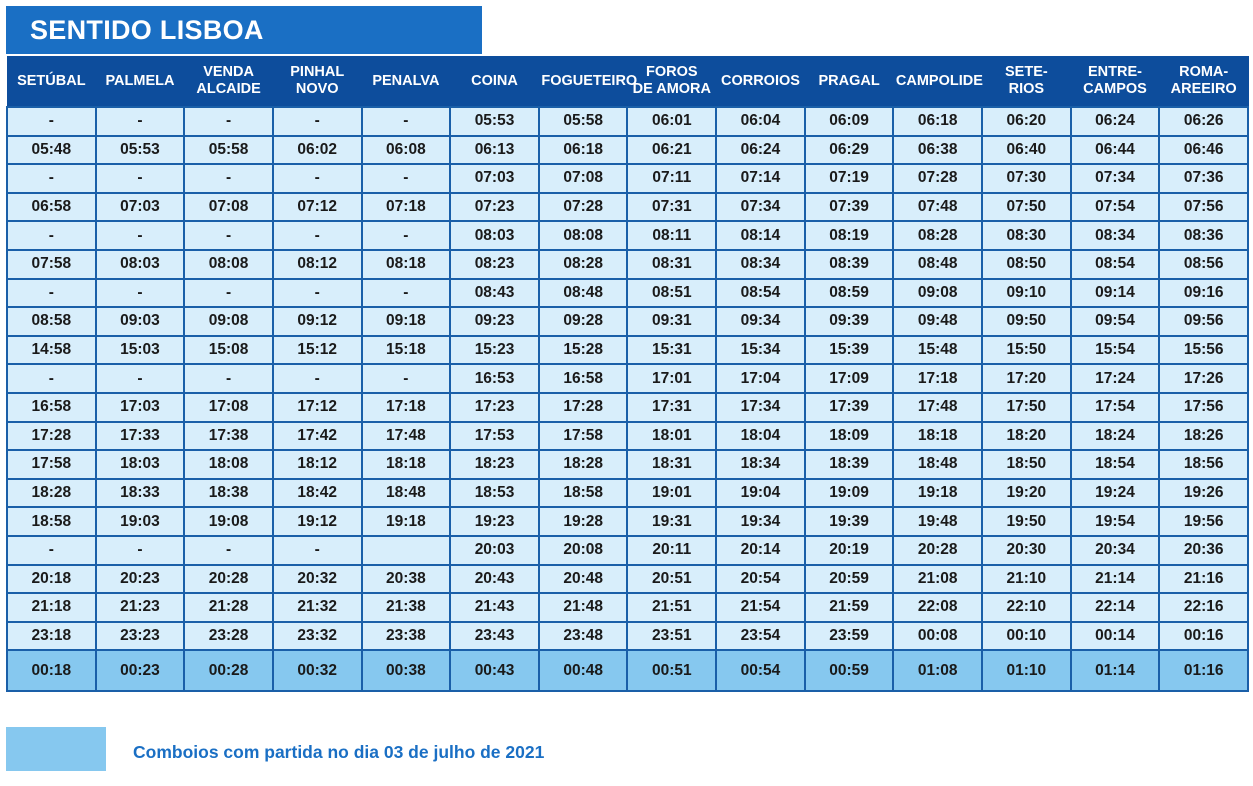 This screenshot has width=1253, height=786. I want to click on time-cell: 23:51, so click(672, 636).